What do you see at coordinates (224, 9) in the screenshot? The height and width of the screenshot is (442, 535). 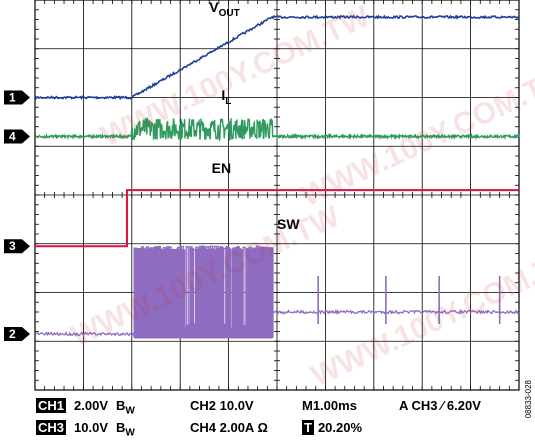 I see `vout-label: VOUT` at bounding box center [224, 9].